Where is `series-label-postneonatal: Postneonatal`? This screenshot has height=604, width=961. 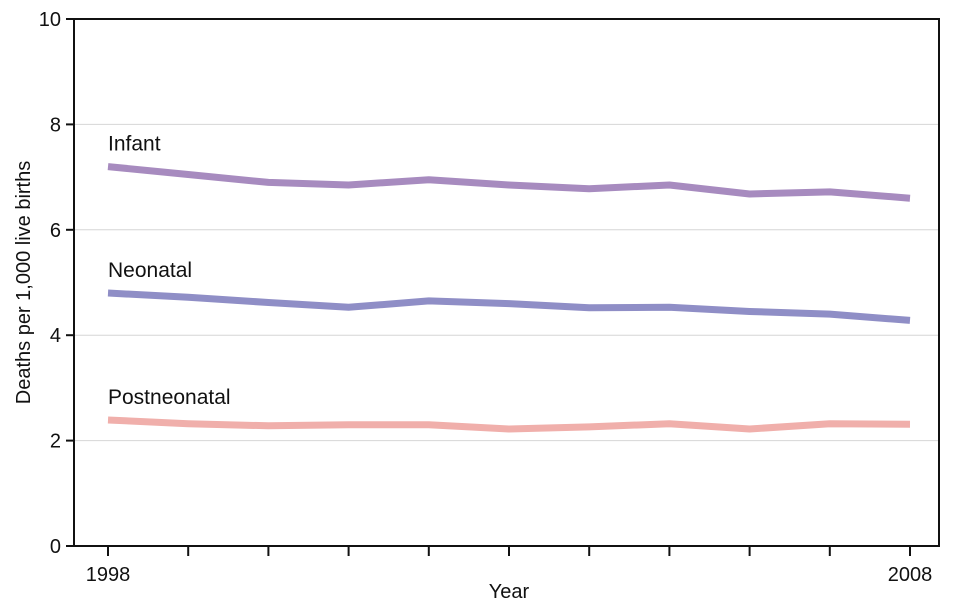
series-label-postneonatal: Postneonatal is located at coordinates (169, 397).